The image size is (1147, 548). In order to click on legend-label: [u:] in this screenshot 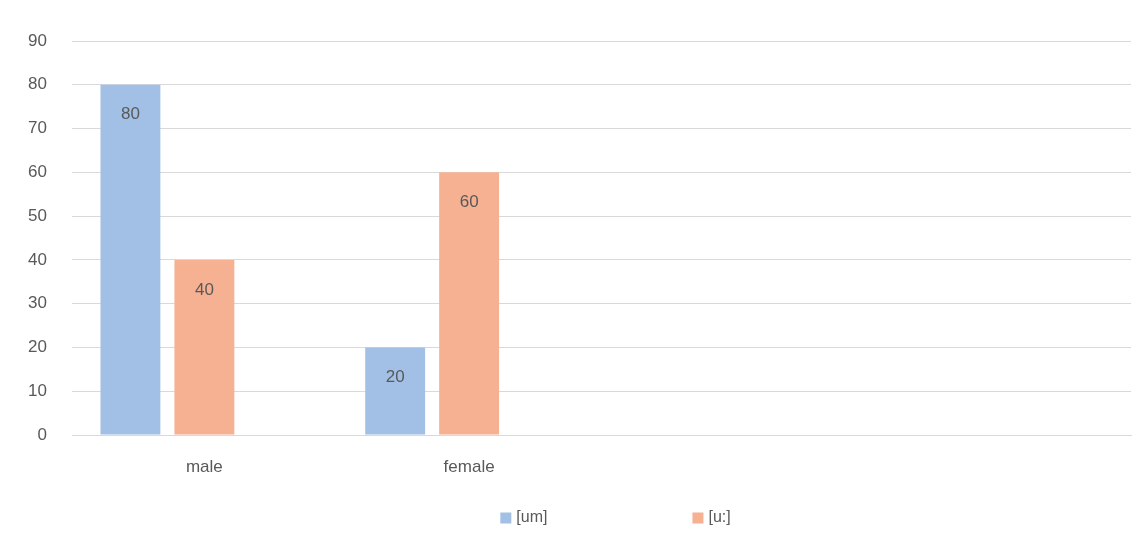, I will do `click(719, 517)`.